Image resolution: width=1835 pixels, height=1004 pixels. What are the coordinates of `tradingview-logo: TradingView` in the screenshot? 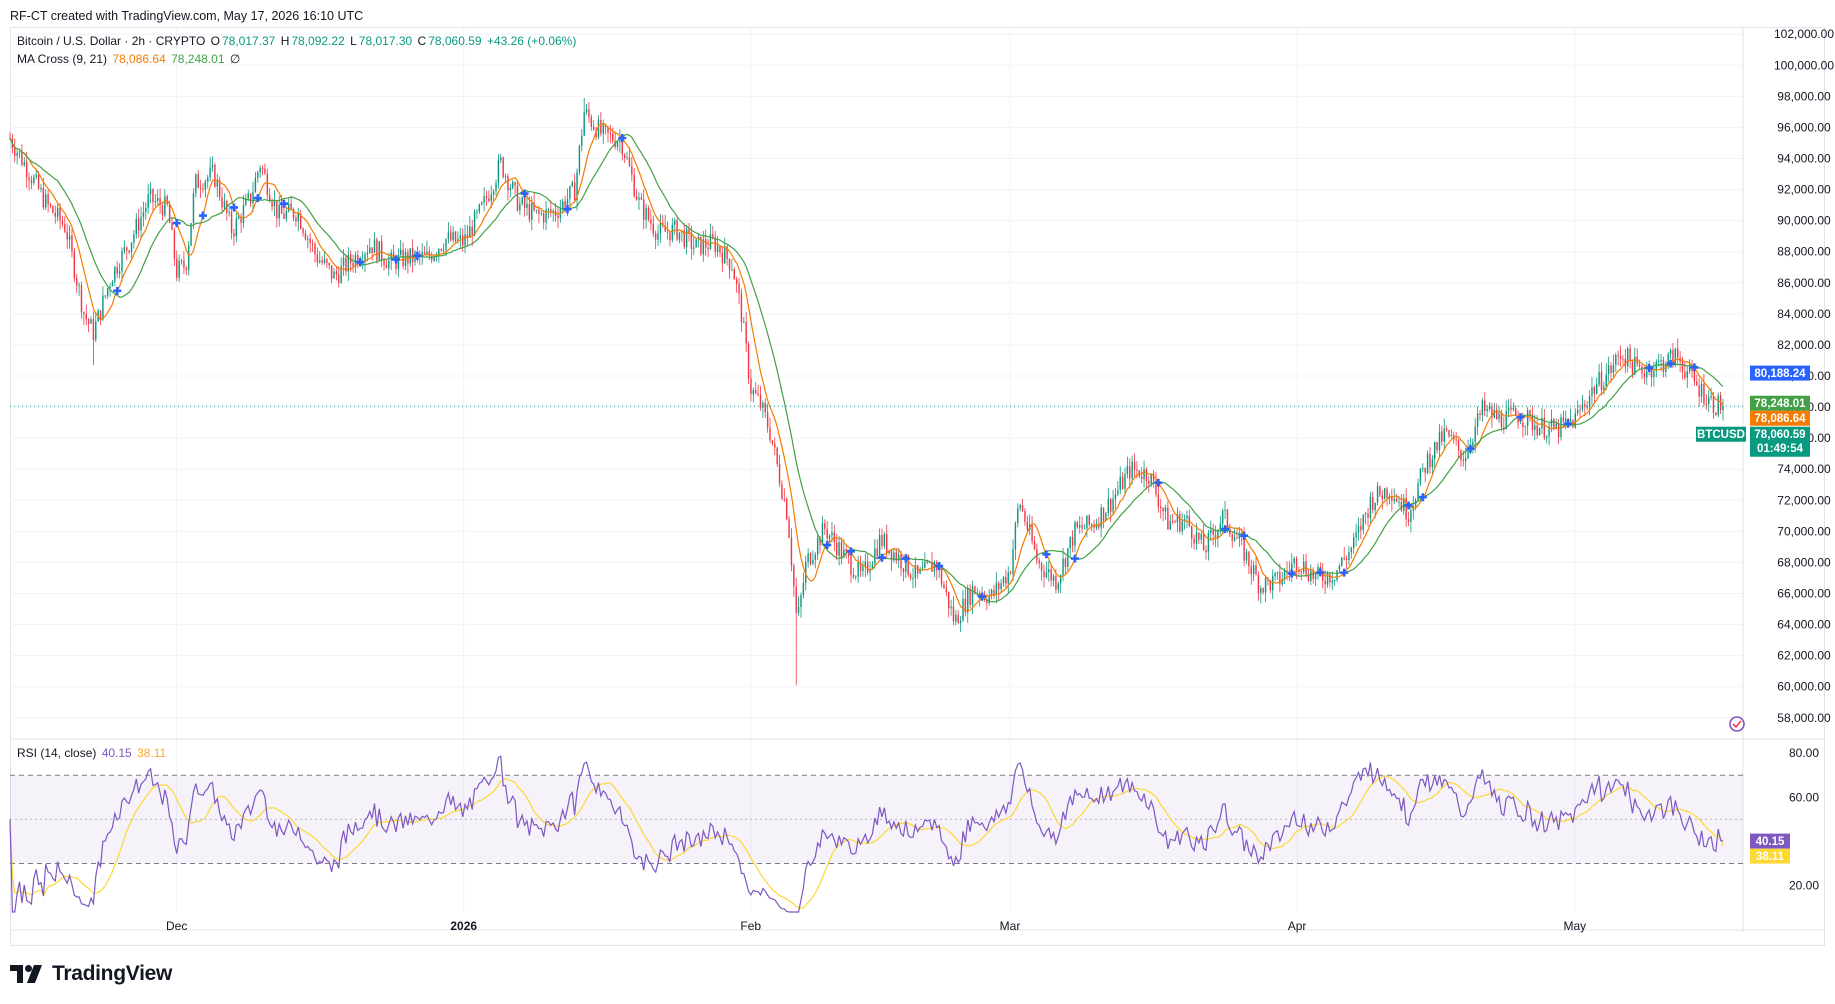 It's located at (91, 974).